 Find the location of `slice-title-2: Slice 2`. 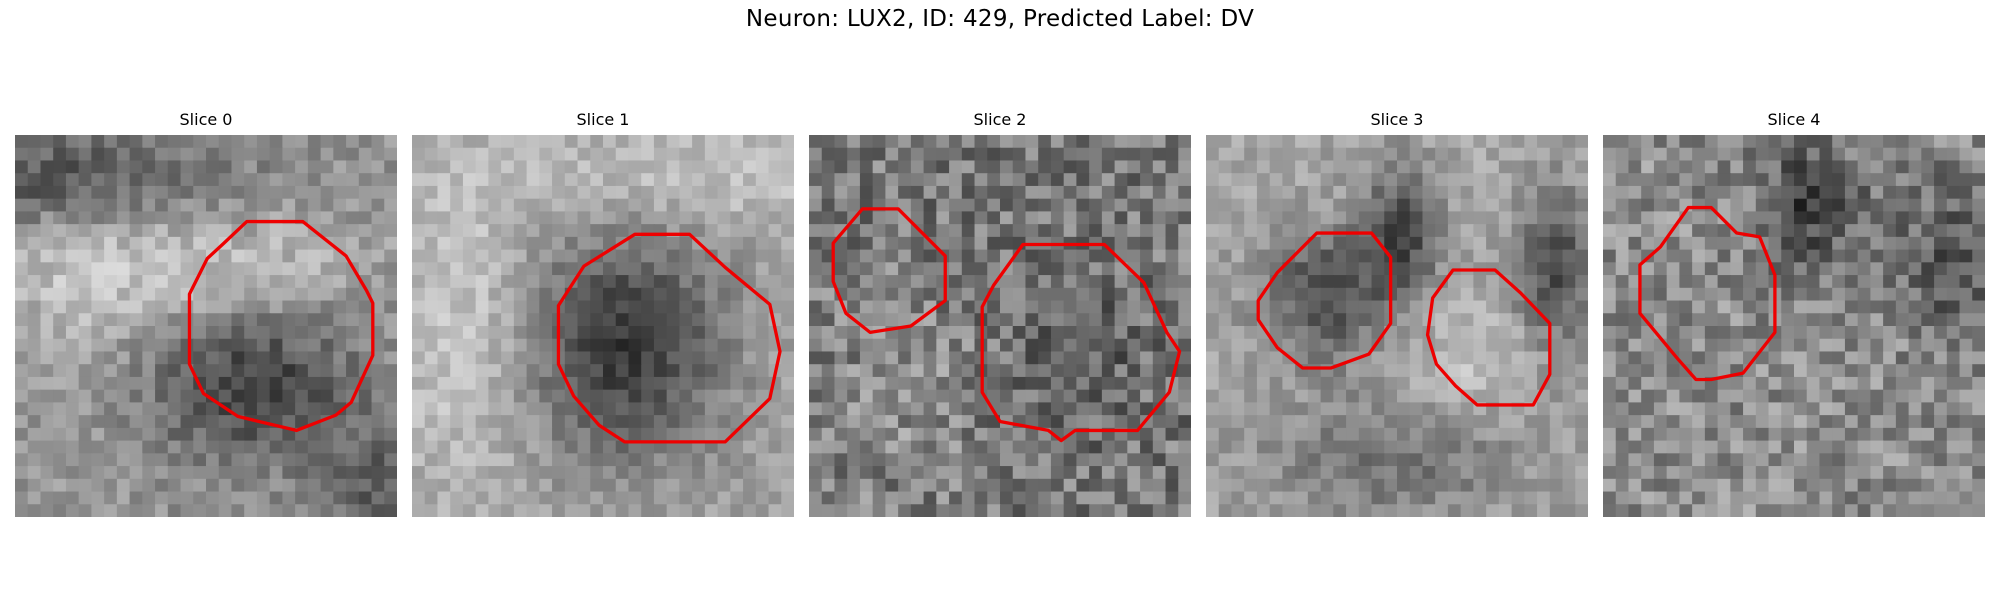

slice-title-2: Slice 2 is located at coordinates (1000, 119).